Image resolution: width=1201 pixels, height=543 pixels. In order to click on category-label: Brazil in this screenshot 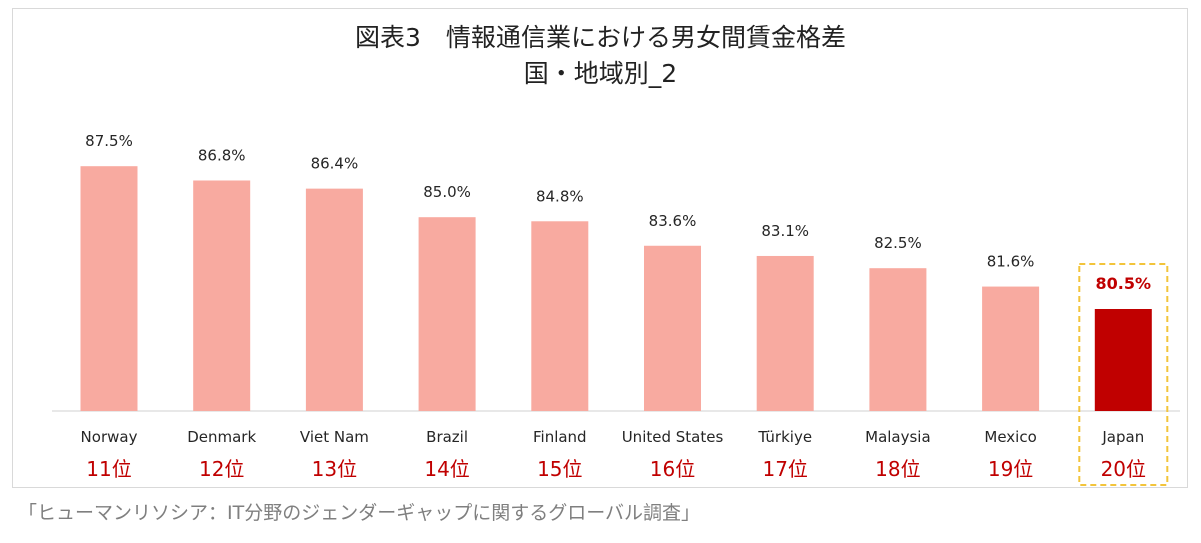, I will do `click(447, 437)`.